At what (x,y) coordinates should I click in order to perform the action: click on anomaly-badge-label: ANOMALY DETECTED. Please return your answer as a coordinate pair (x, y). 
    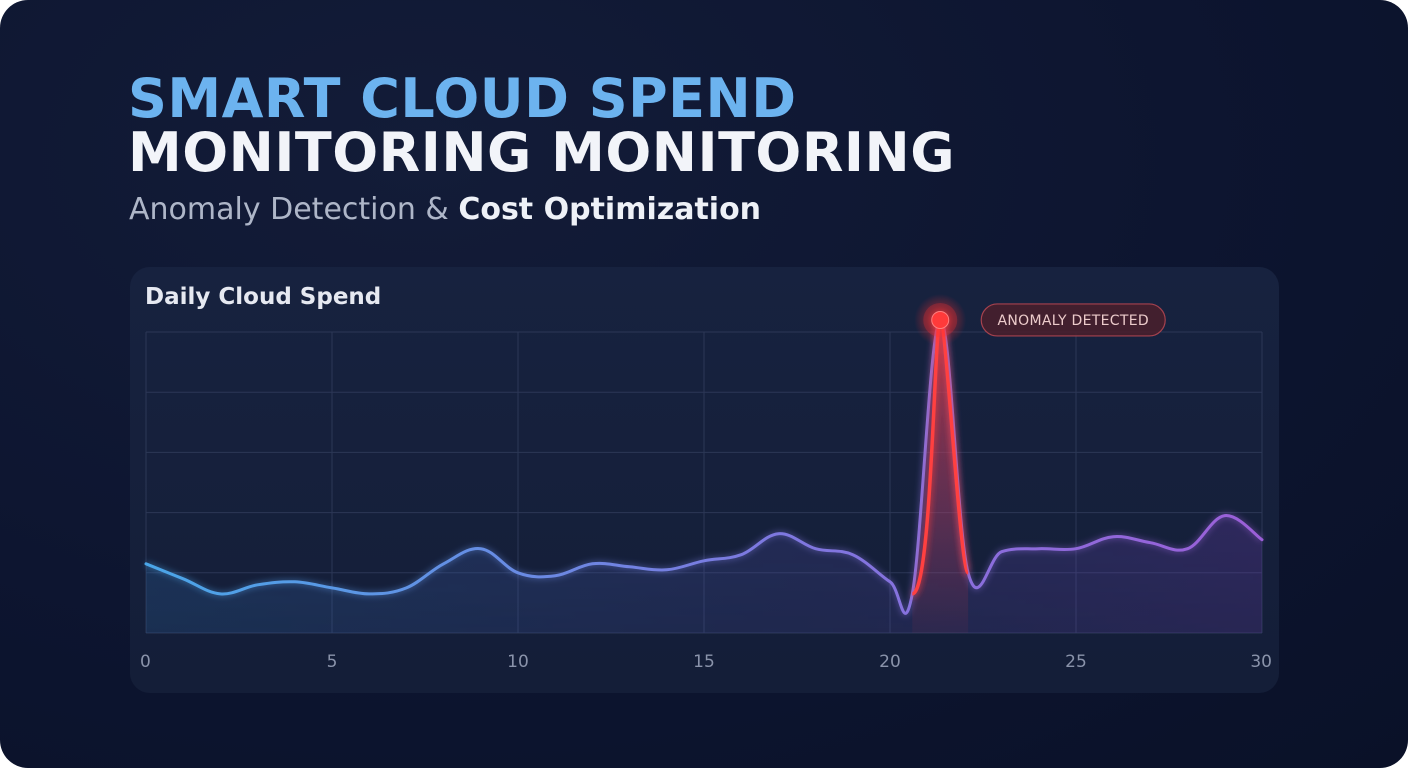
    Looking at the image, I should click on (1072, 321).